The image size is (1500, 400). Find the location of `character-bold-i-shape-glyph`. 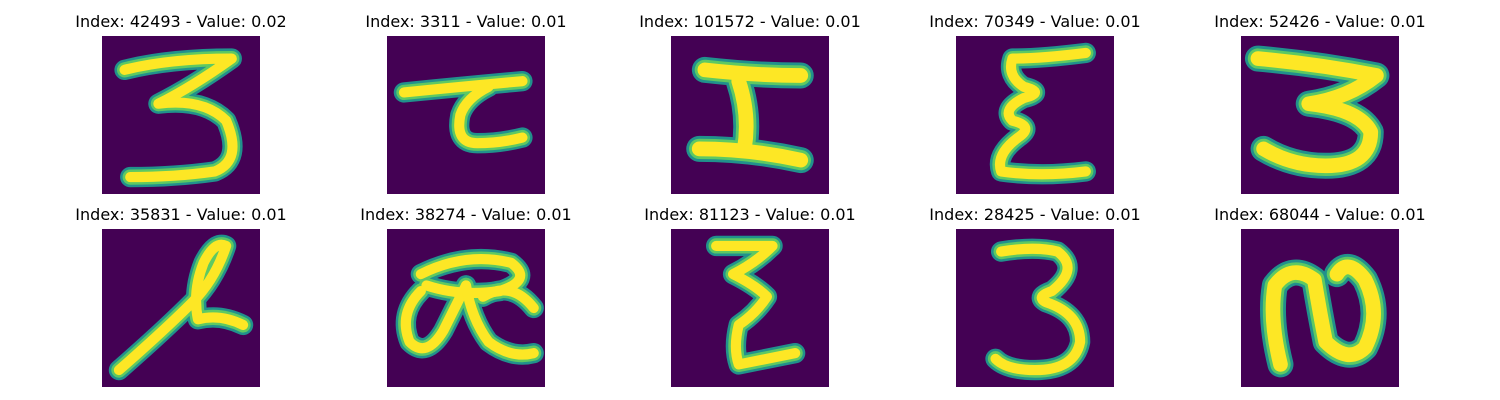

character-bold-i-shape-glyph is located at coordinates (750, 115).